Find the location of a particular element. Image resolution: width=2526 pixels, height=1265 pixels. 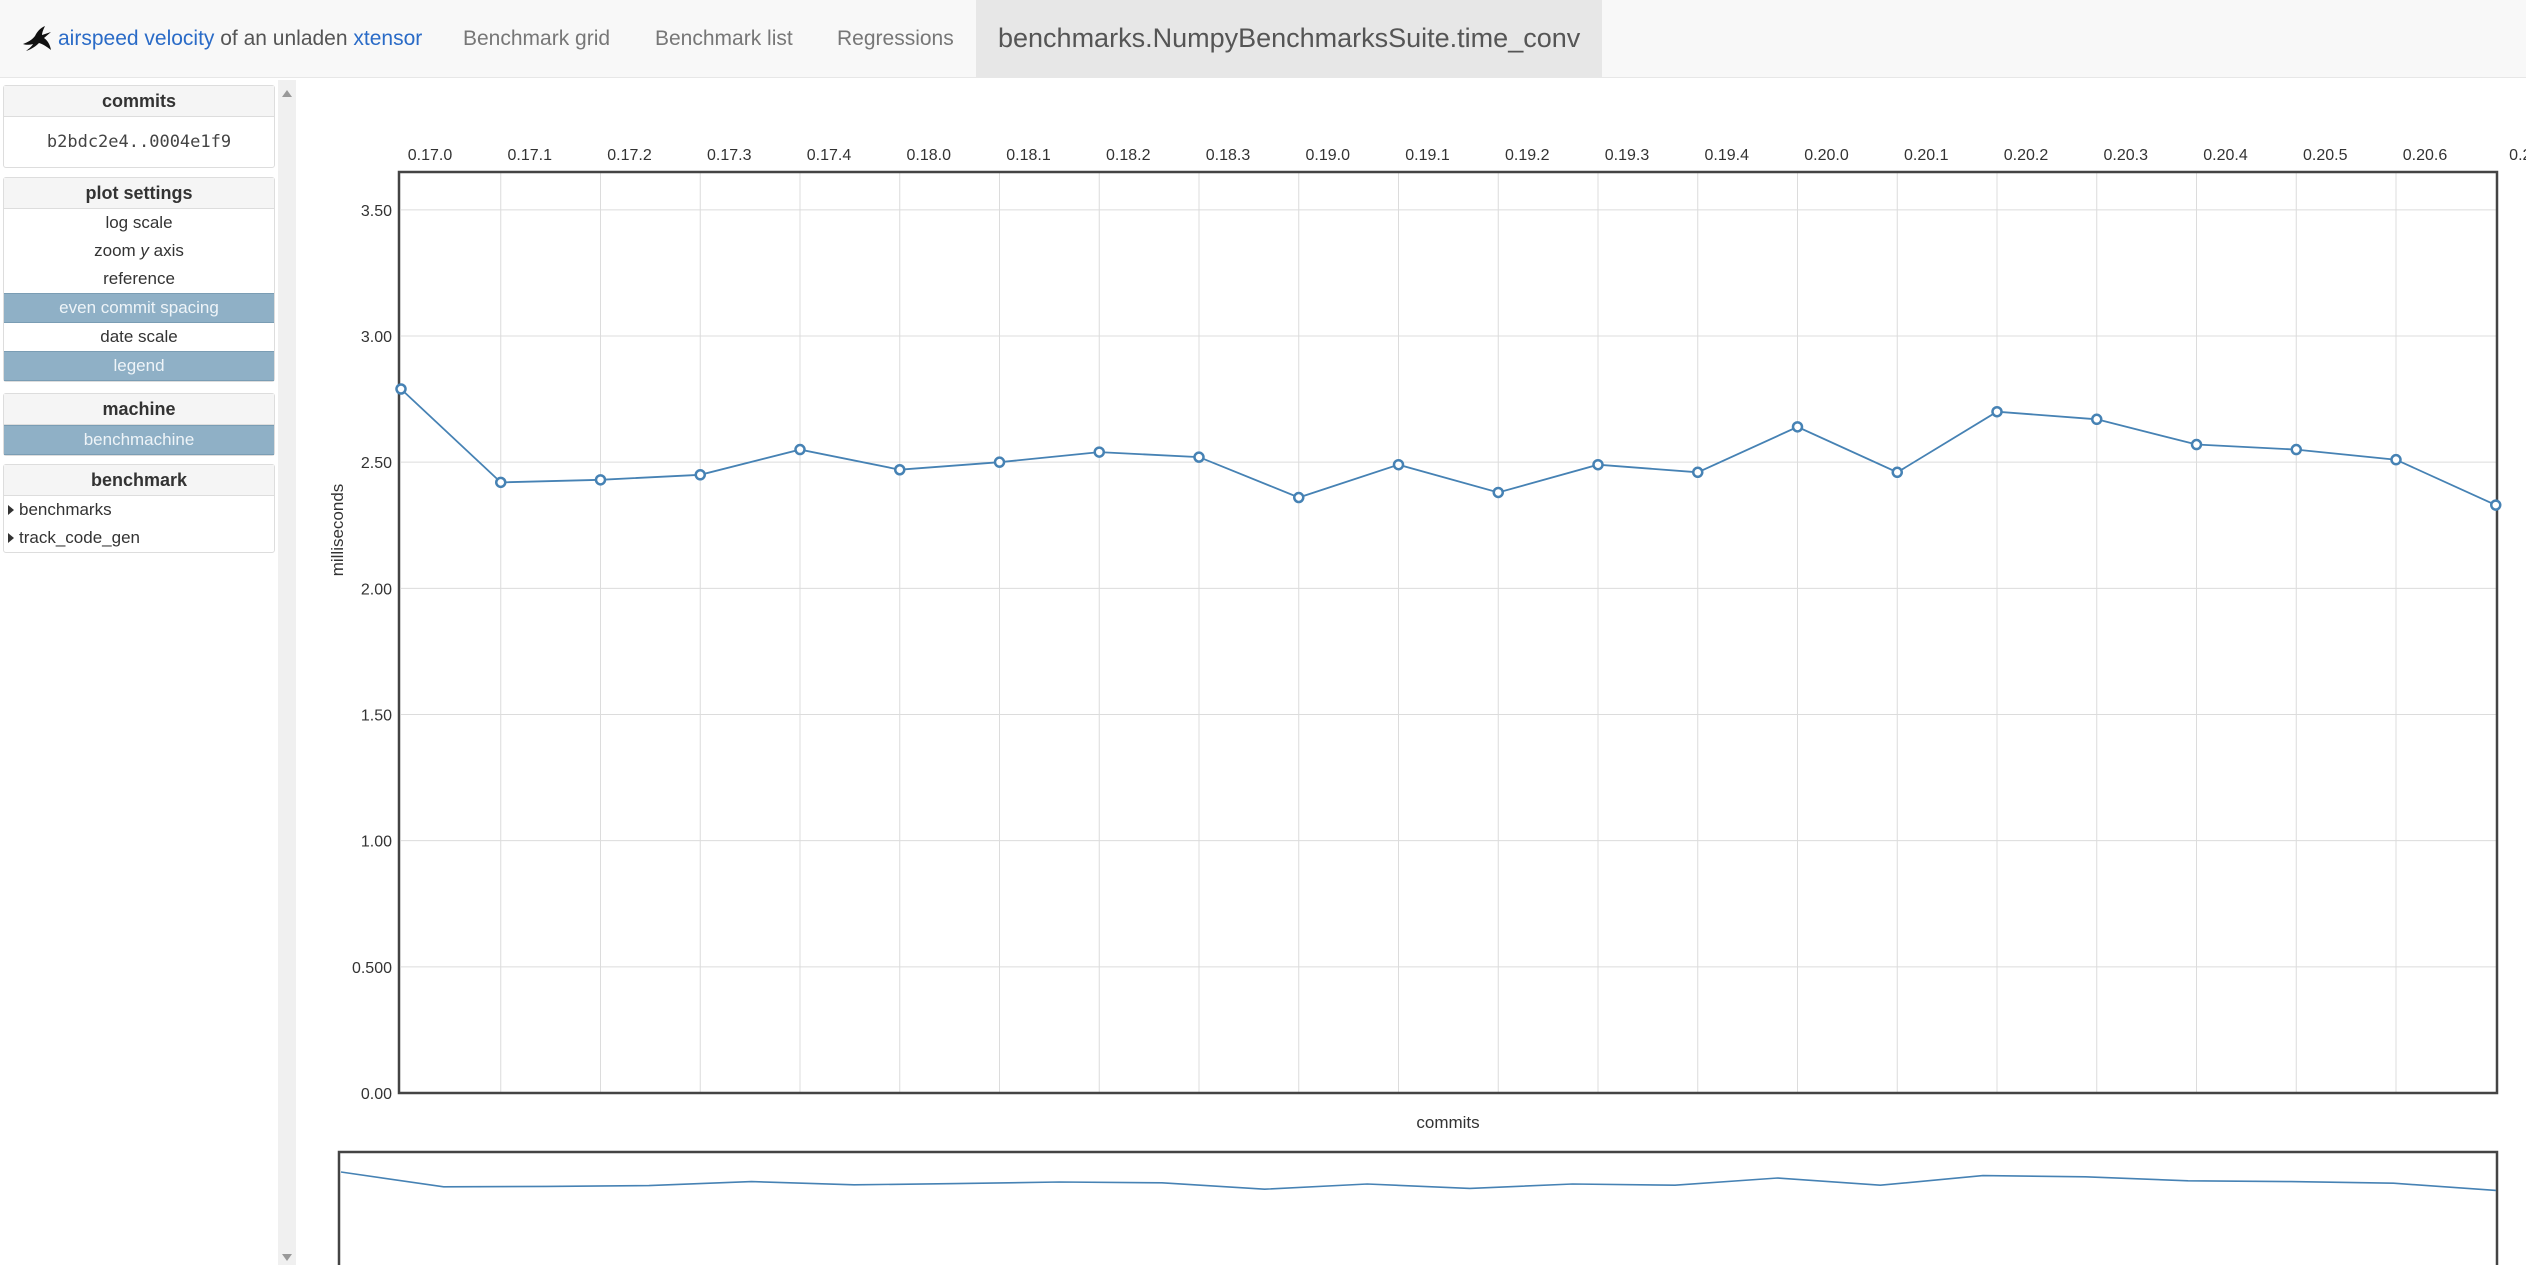

nav-benchmark-grid: Benchmark grid is located at coordinates (537, 38).